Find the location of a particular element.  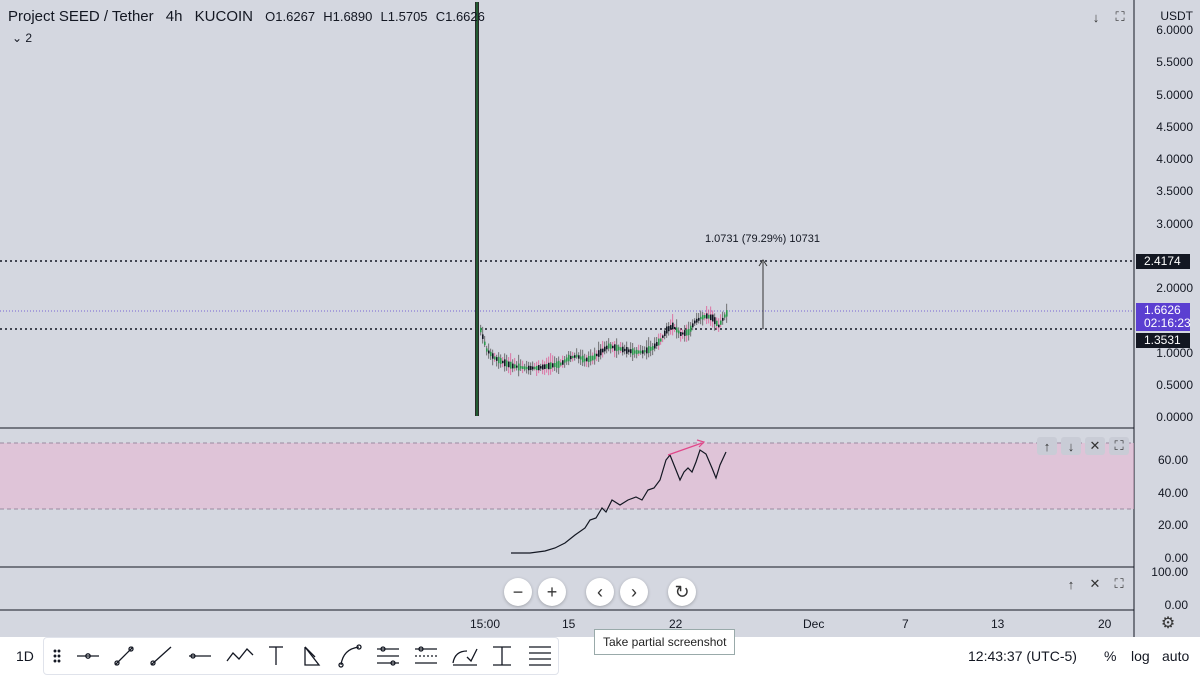

pattern-icon is located at coordinates (465, 657).